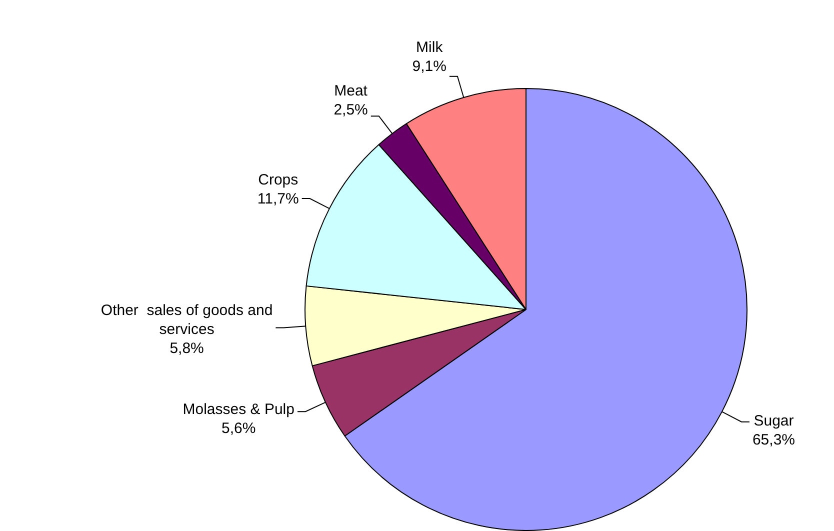 The image size is (834, 531). What do you see at coordinates (429, 67) in the screenshot?
I see `data-label: 9,1%` at bounding box center [429, 67].